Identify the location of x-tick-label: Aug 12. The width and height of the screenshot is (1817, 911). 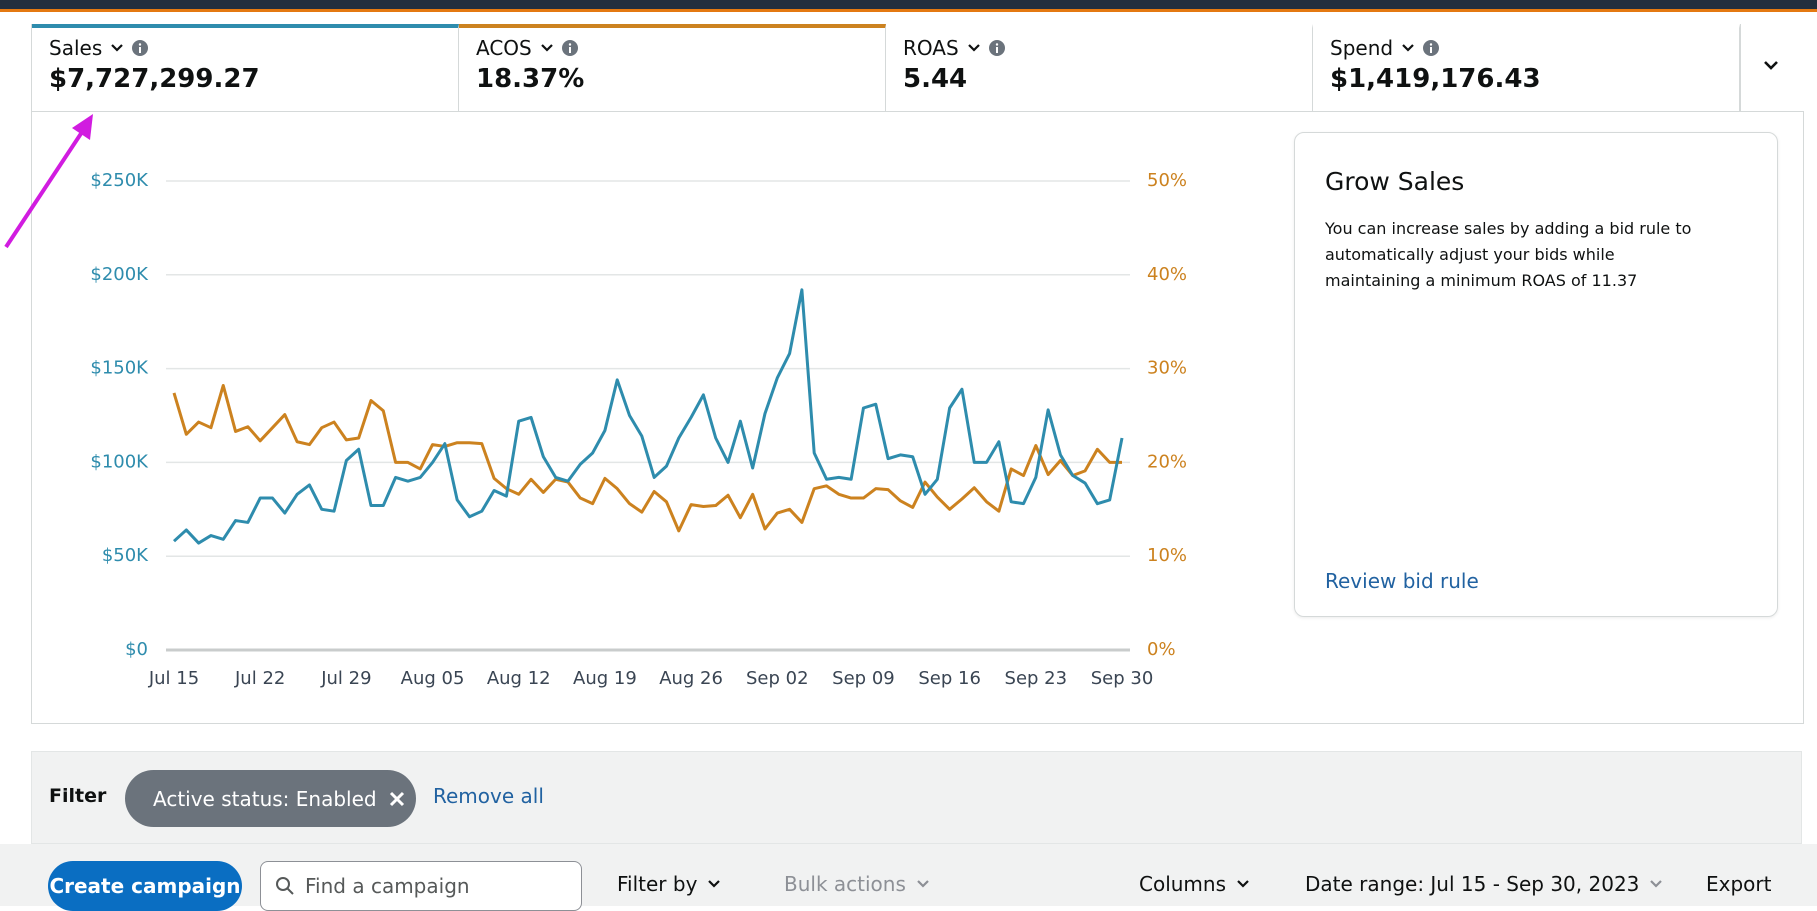
(519, 678).